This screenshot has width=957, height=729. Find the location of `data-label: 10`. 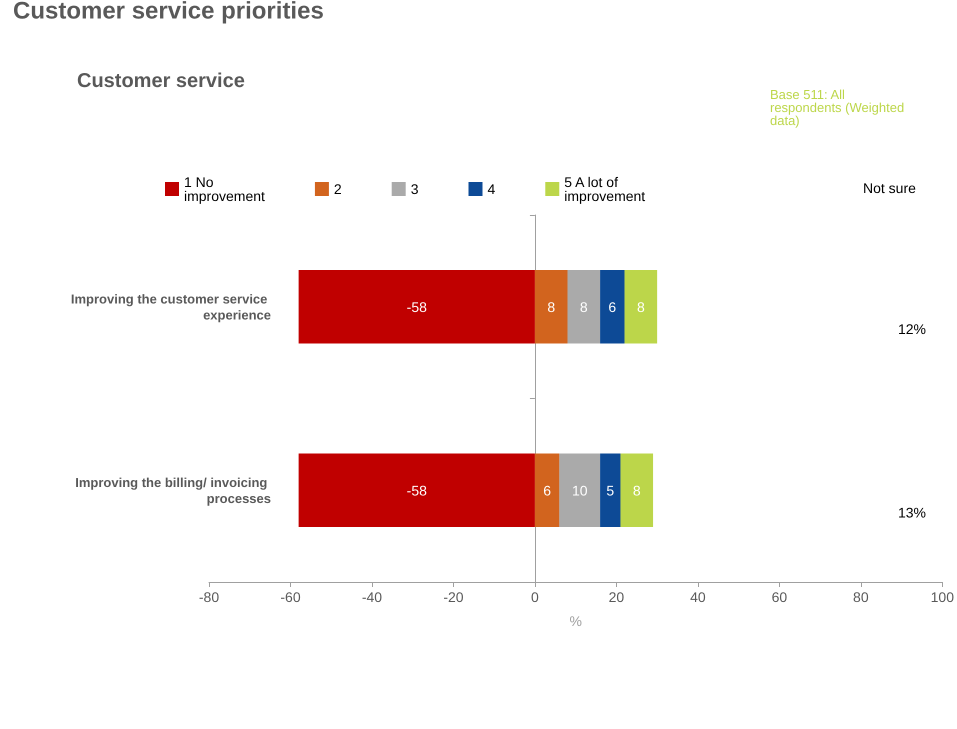

data-label: 10 is located at coordinates (580, 490).